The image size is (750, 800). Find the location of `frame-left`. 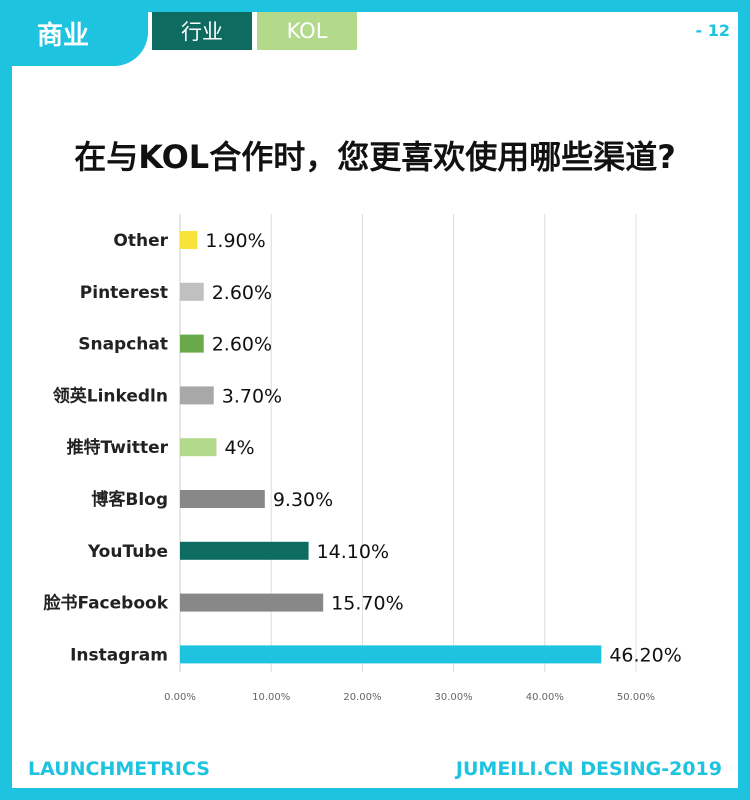

frame-left is located at coordinates (6, 400).